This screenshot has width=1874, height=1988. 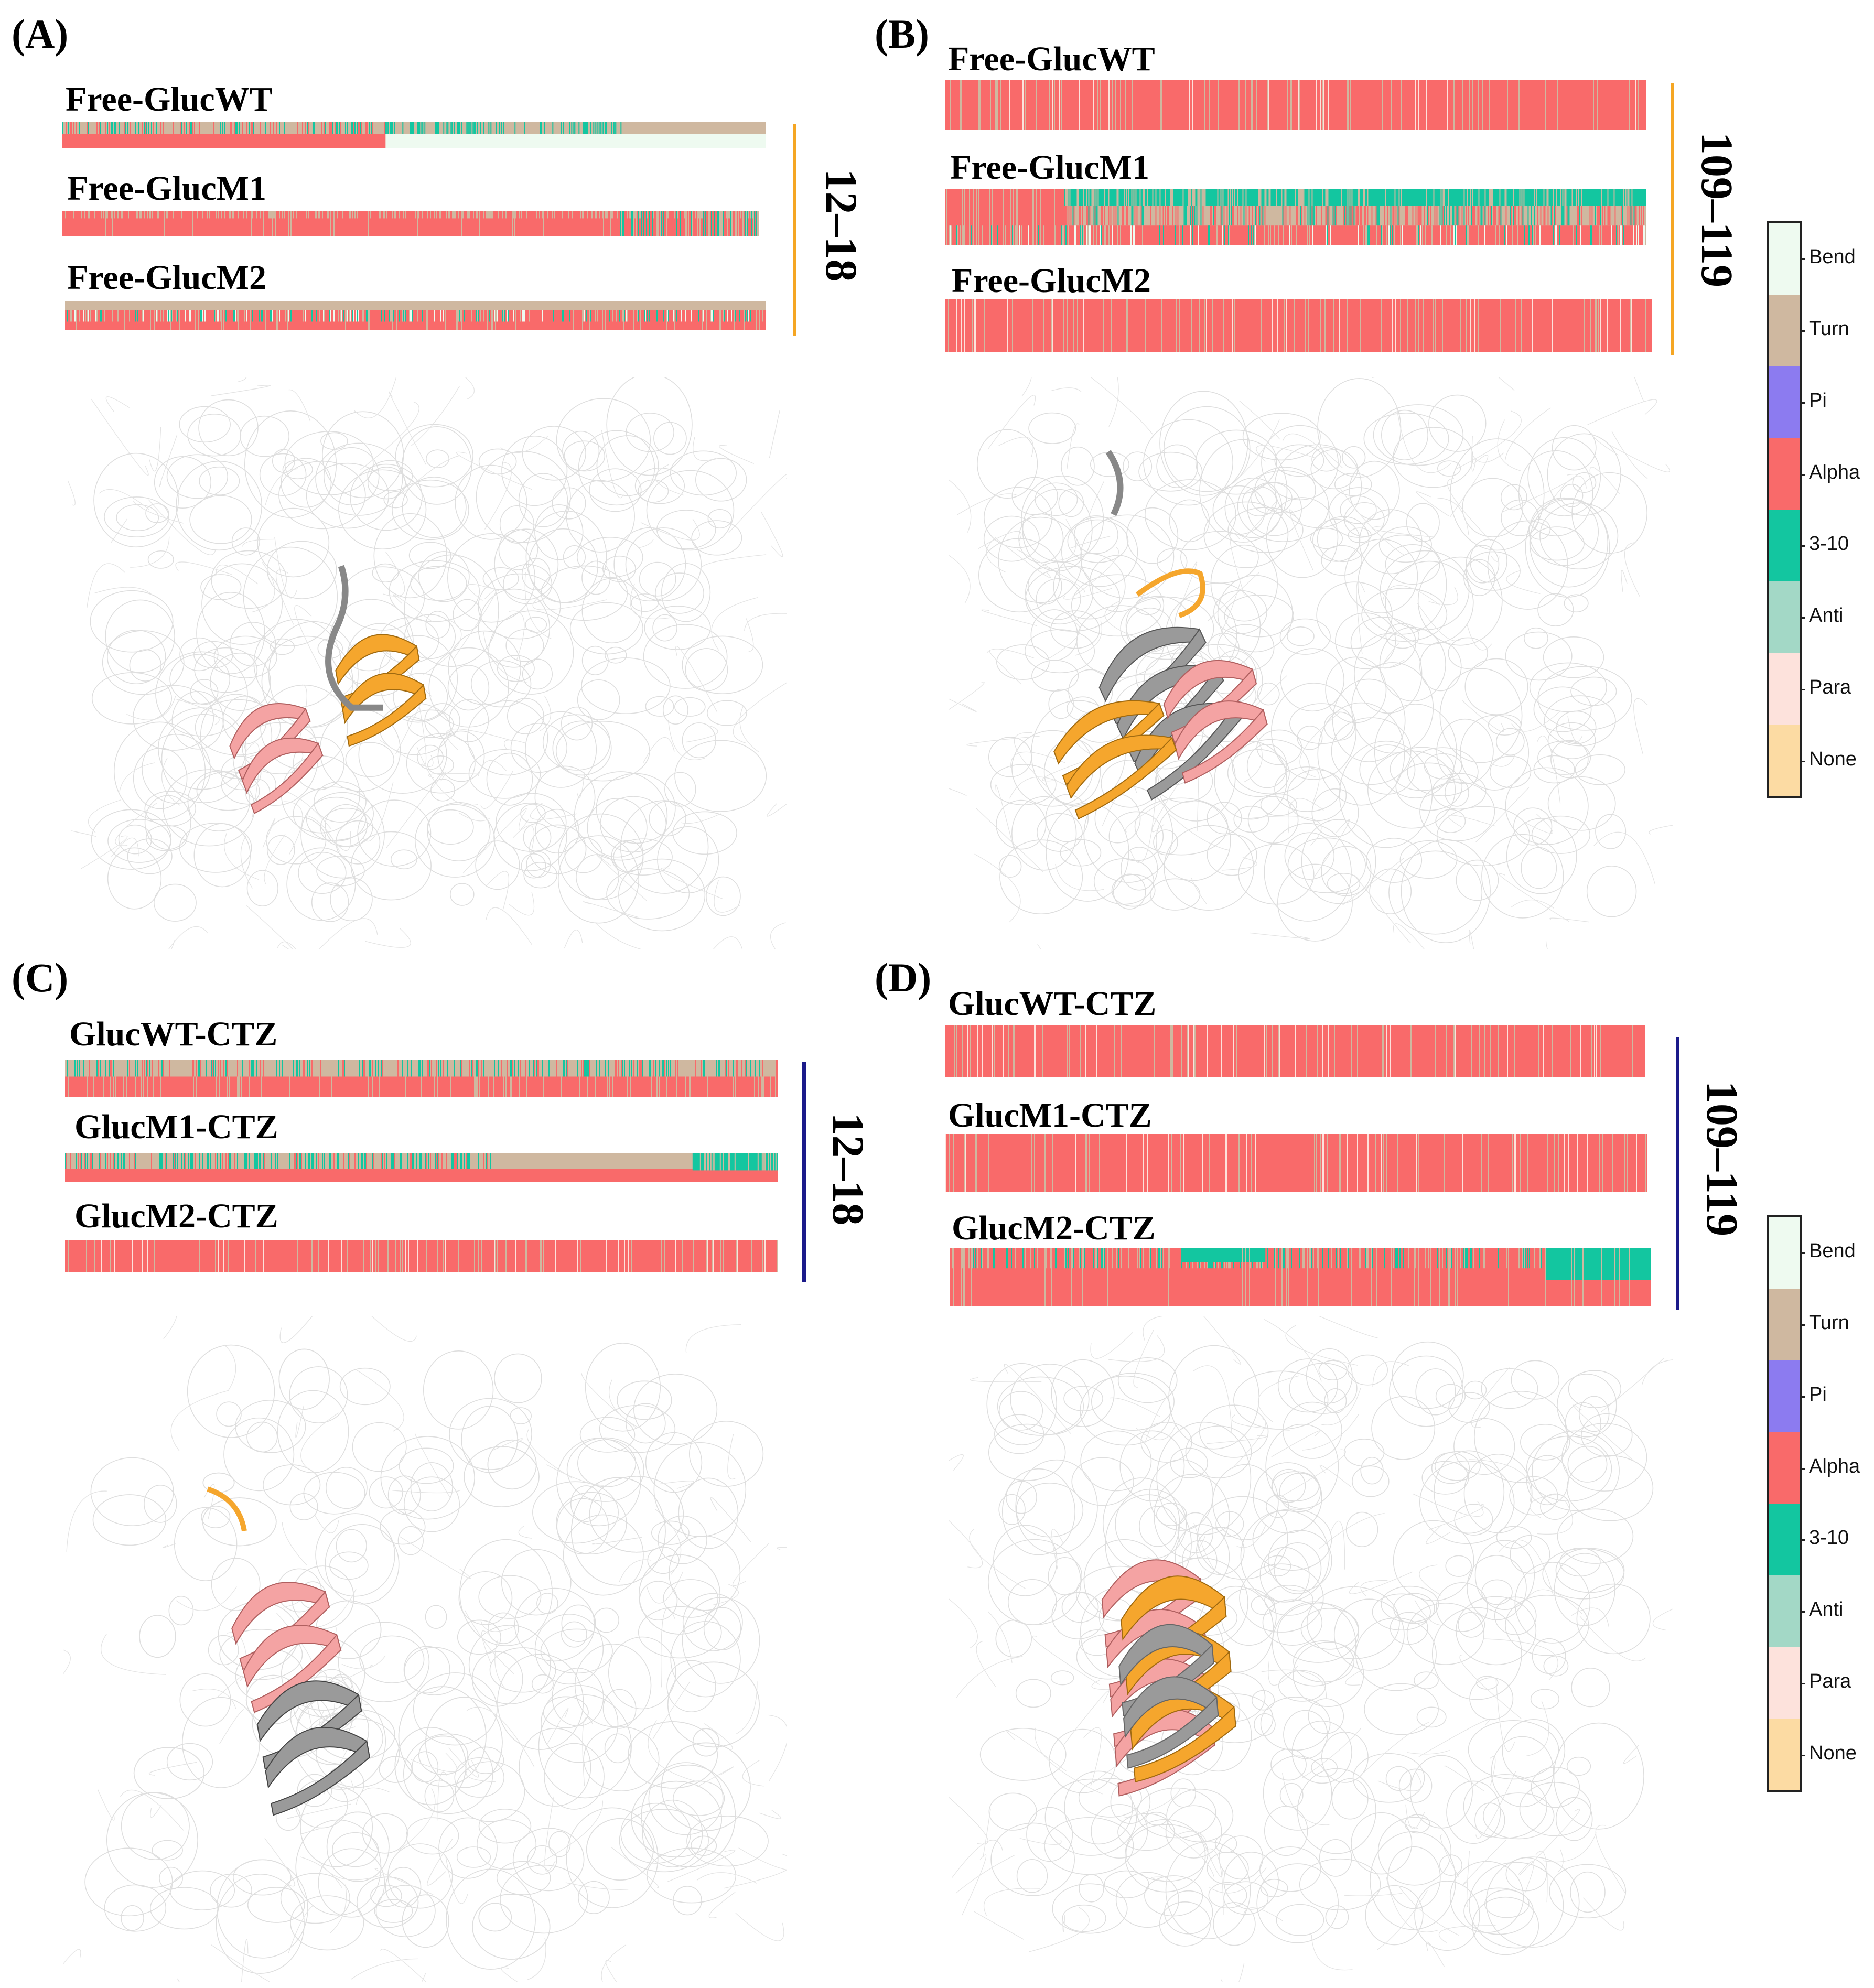 I want to click on ss-track-d1, so click(x=1295, y=1051).